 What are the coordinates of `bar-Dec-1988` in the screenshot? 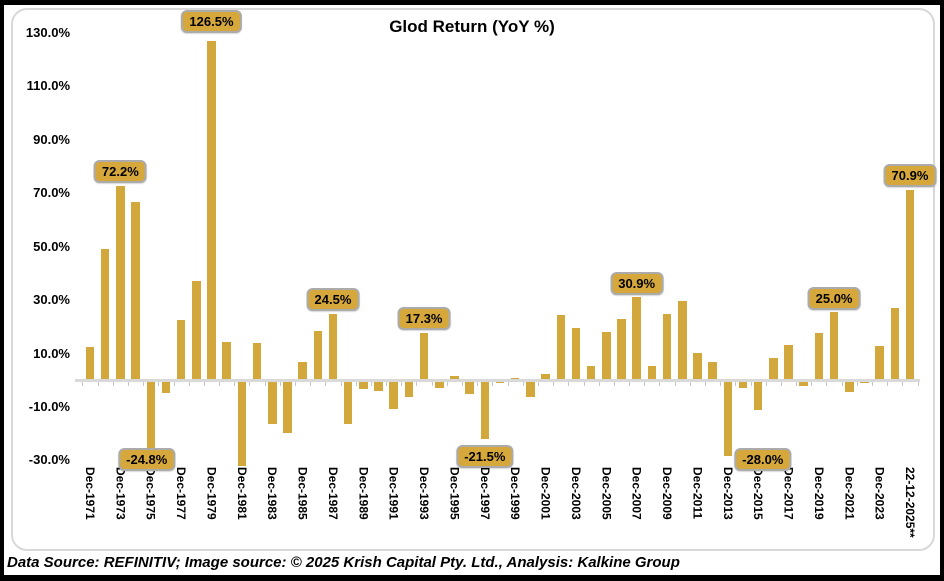 It's located at (348, 402).